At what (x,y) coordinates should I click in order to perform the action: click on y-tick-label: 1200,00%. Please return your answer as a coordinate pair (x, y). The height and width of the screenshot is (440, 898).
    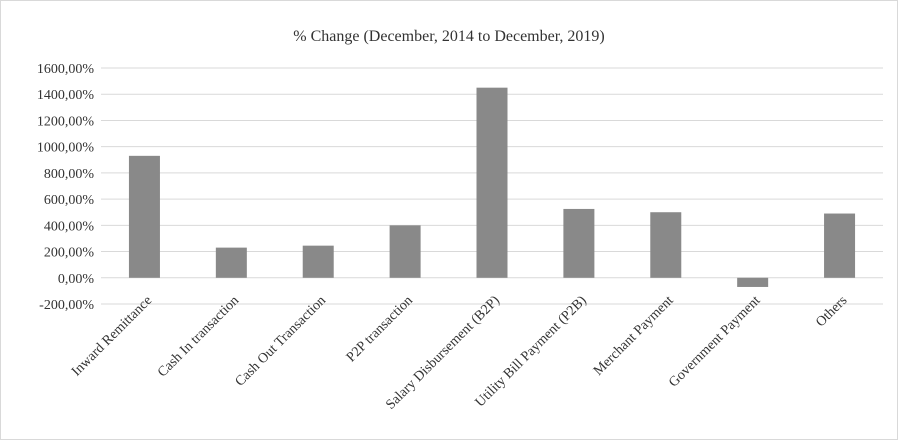
    Looking at the image, I should click on (66, 121).